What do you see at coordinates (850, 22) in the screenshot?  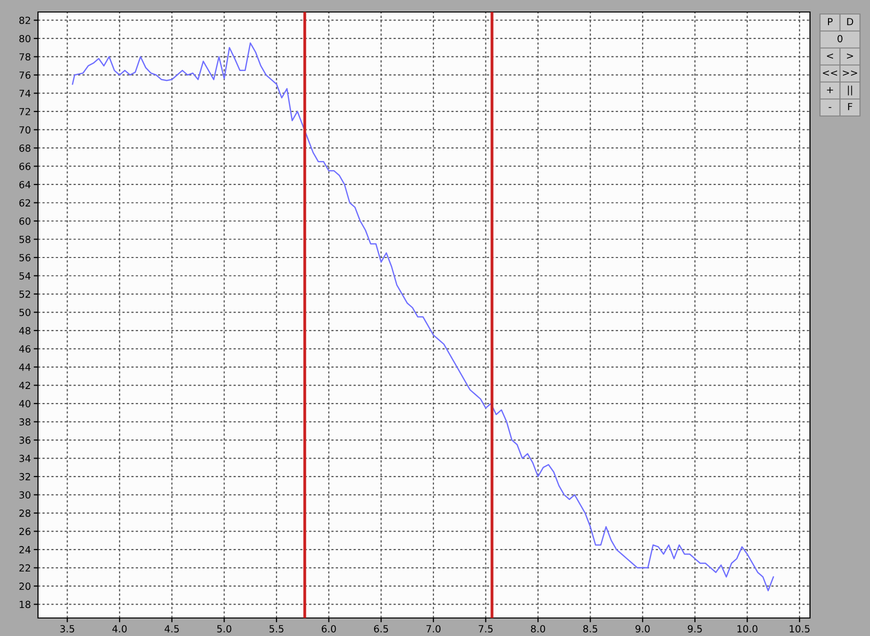 I see `text: D` at bounding box center [850, 22].